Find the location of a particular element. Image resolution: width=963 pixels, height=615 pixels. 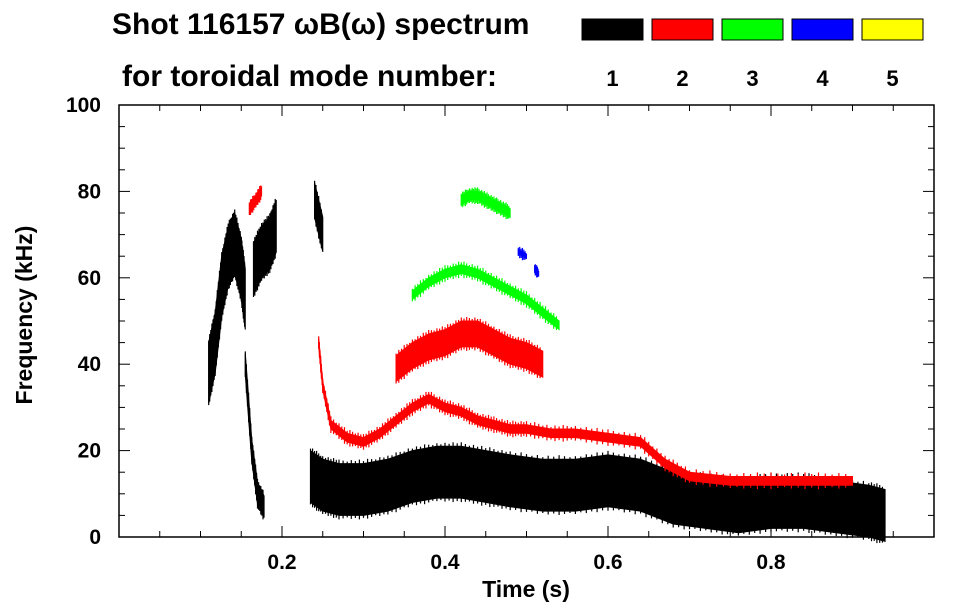

y-axis-label: Frequency (kHz) is located at coordinates (24, 315).